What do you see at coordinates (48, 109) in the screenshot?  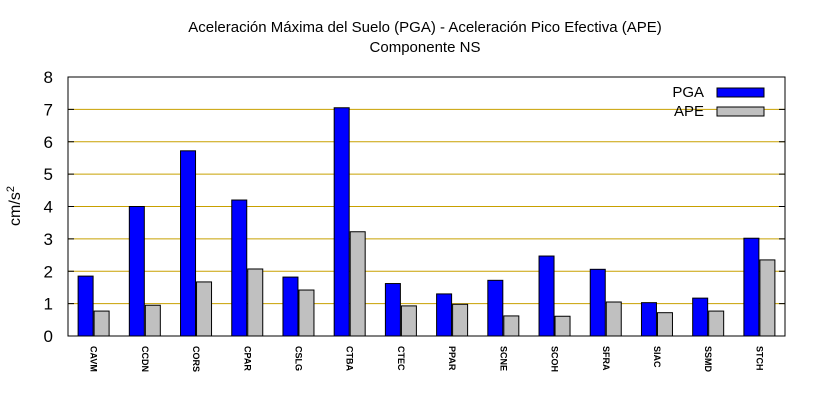 I see `y-tick-label: 7` at bounding box center [48, 109].